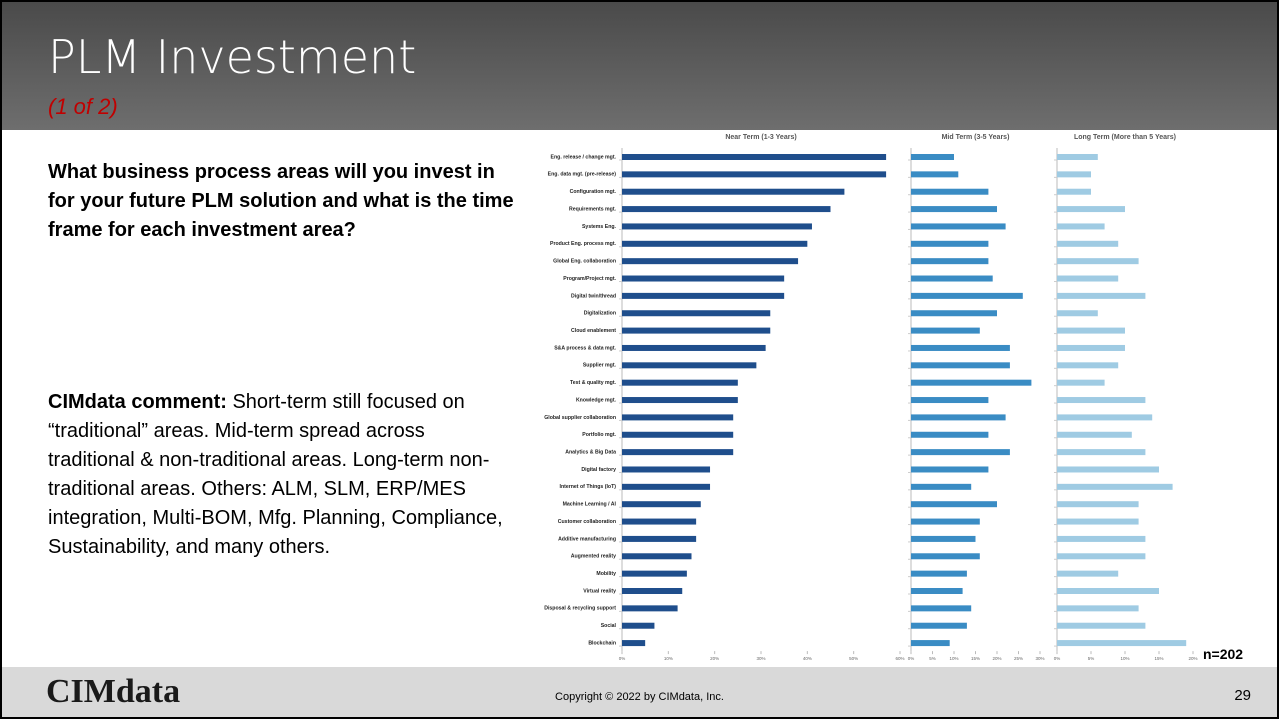 Image resolution: width=1279 pixels, height=719 pixels. Describe the element at coordinates (1018, 658) in the screenshot. I see `x-tick-label: 25%` at that location.